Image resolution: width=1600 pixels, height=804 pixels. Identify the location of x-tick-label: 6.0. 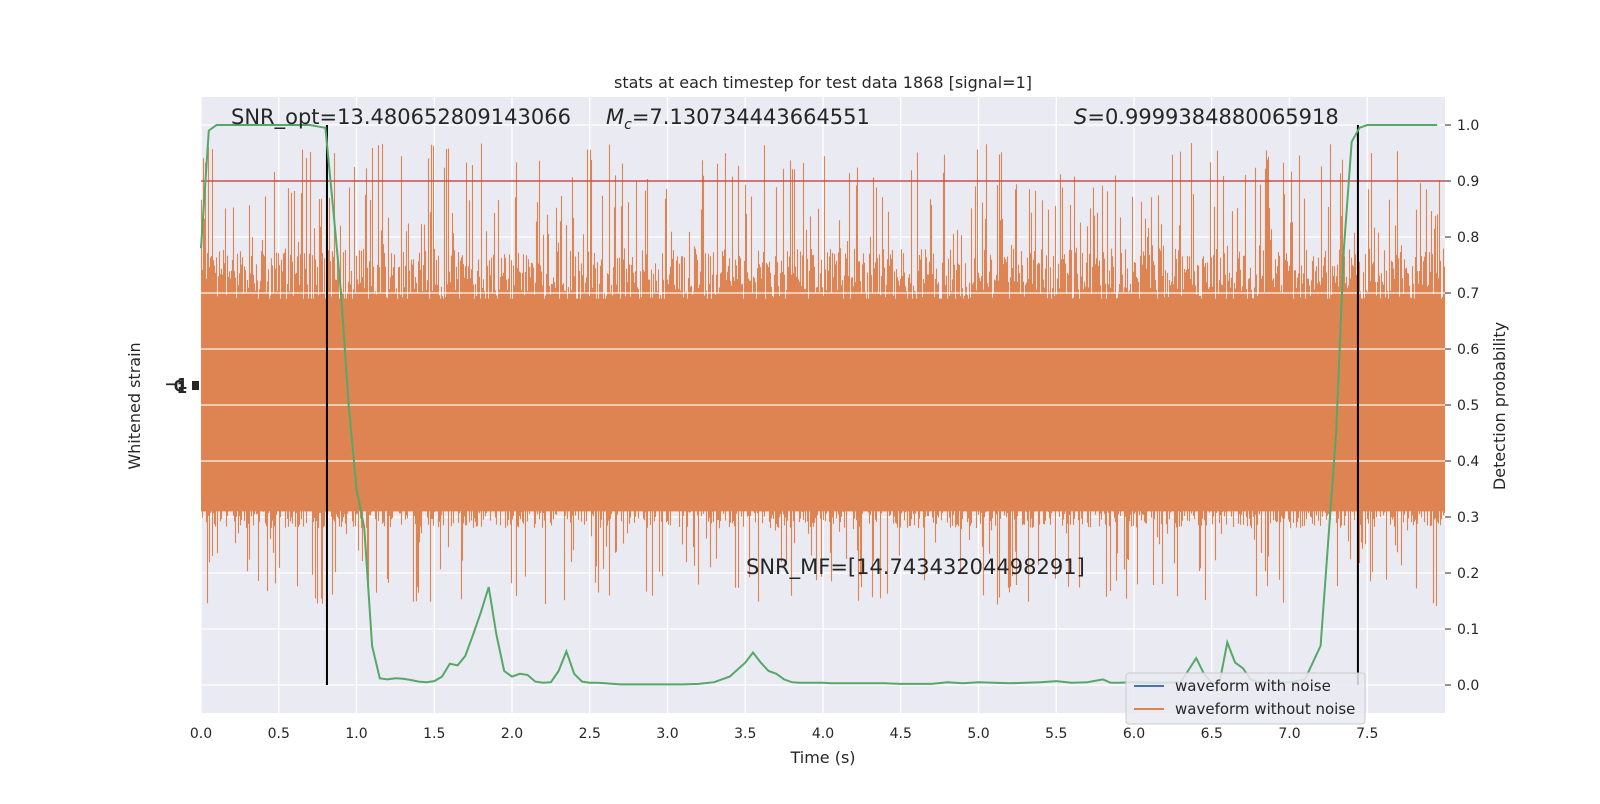
(1134, 734).